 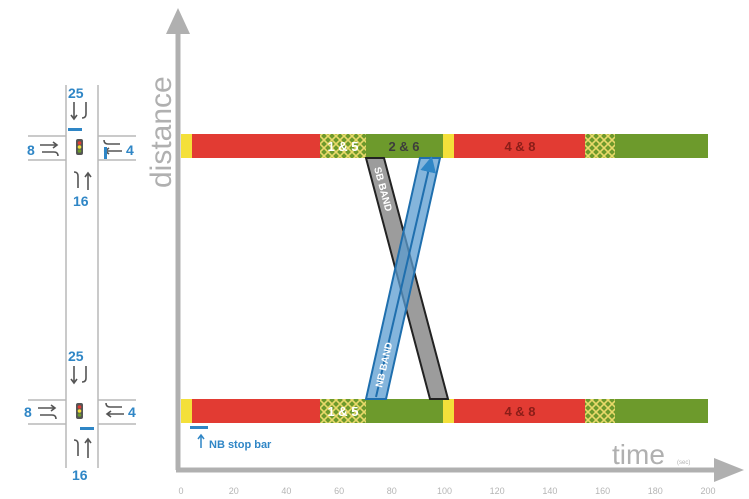 I want to click on y-axis-arrow, so click(x=178, y=21).